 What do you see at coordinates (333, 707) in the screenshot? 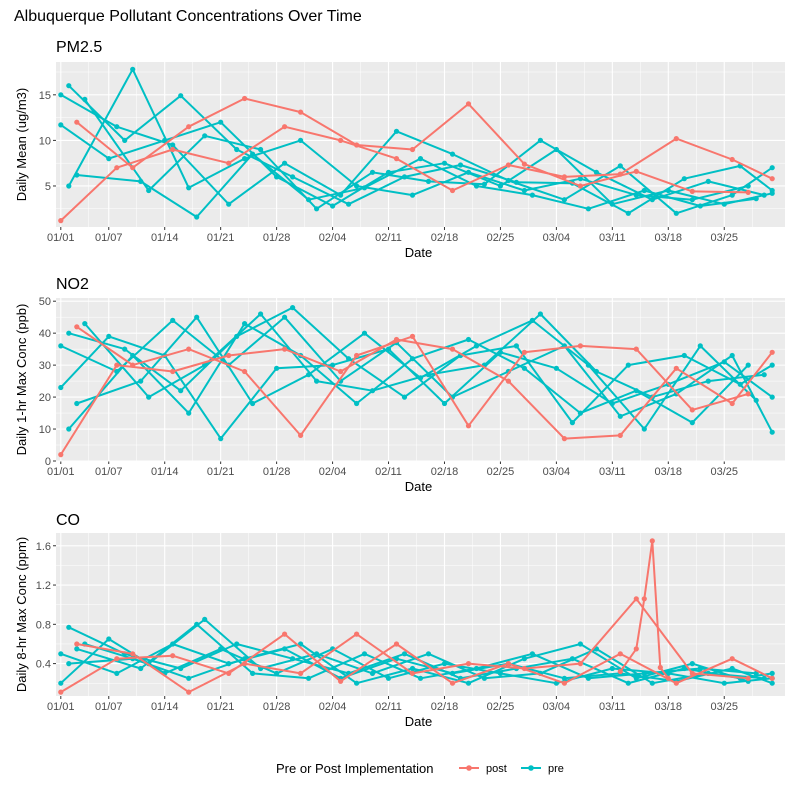
I see `x-tick-label: 02/04` at bounding box center [333, 707].